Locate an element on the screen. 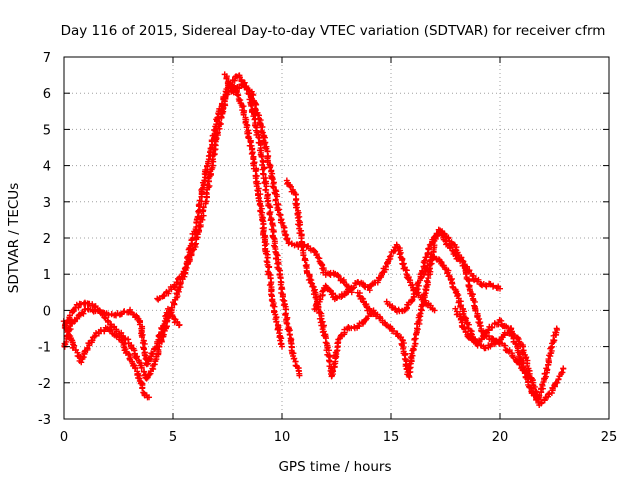  x-axis-label: GPS time / hours is located at coordinates (334, 467).